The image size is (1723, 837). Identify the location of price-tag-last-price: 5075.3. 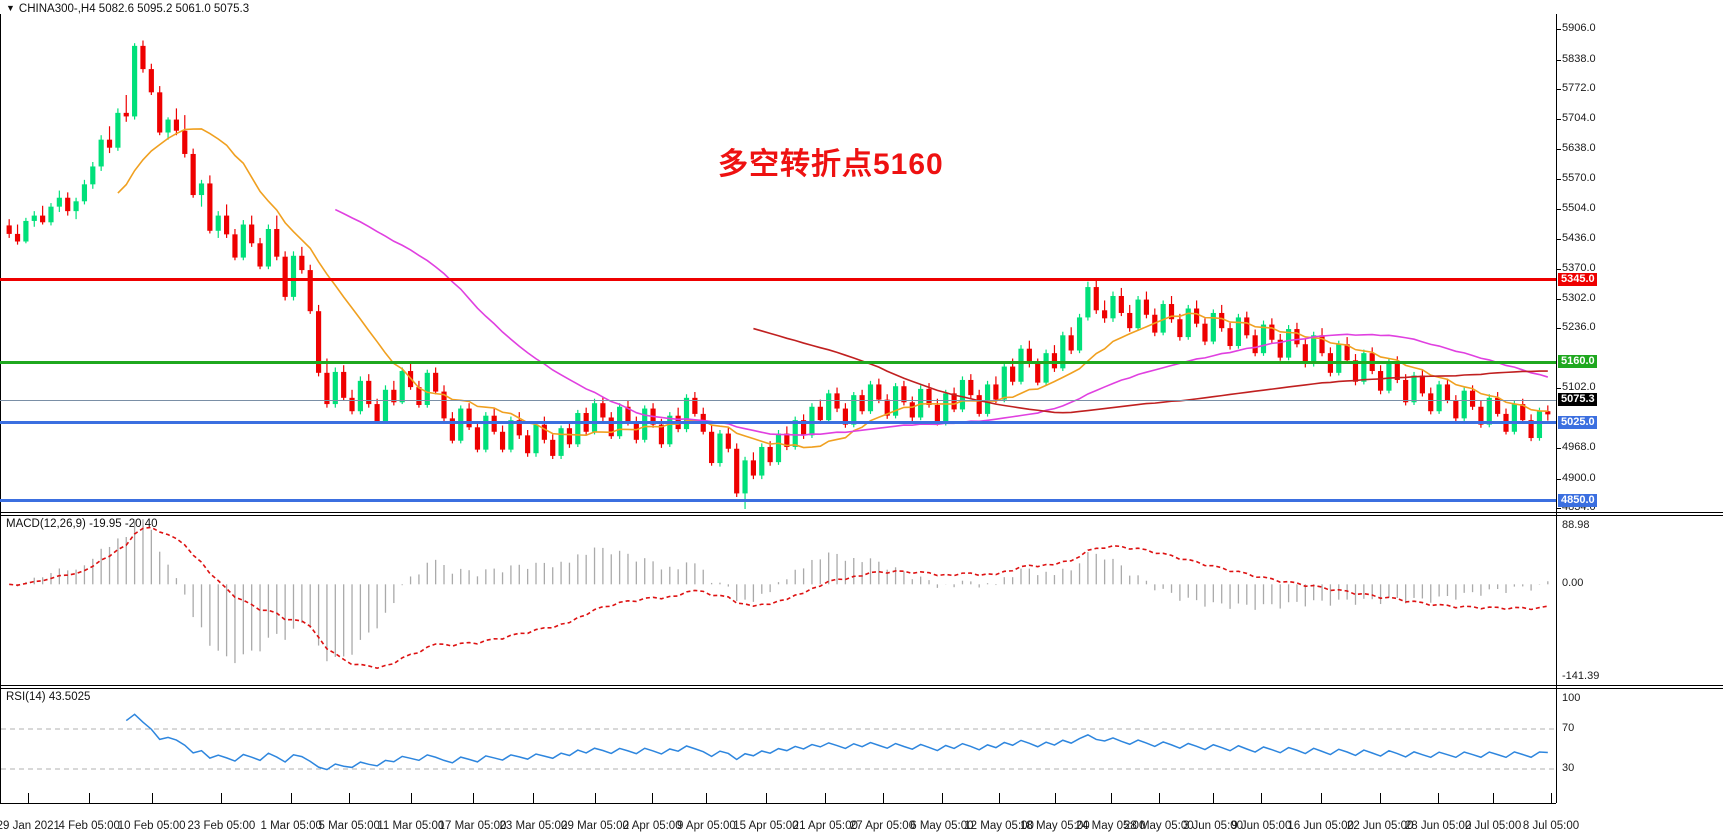
(1577, 400).